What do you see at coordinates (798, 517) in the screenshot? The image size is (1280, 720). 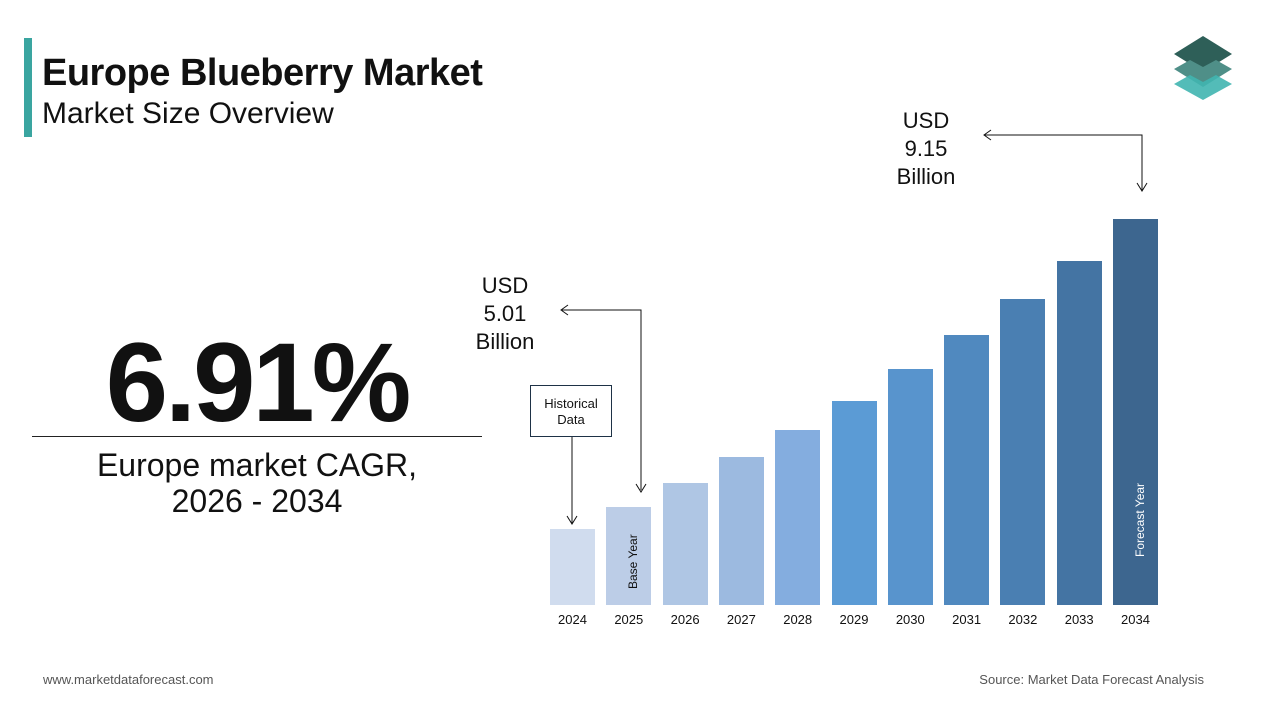 I see `bar-2028` at bounding box center [798, 517].